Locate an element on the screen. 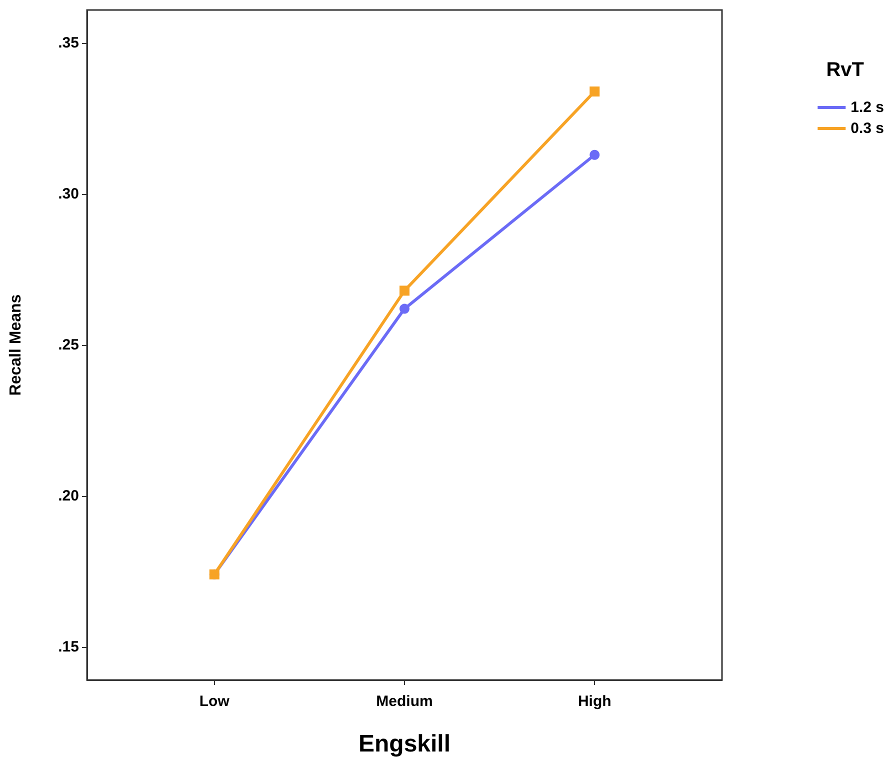  x-tick-label: Low is located at coordinates (214, 701).